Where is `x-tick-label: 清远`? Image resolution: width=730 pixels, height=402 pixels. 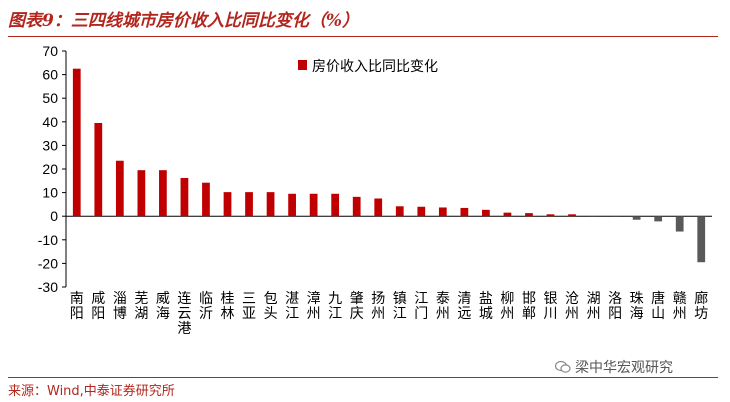 x-tick-label: 清远 is located at coordinates (464, 306).